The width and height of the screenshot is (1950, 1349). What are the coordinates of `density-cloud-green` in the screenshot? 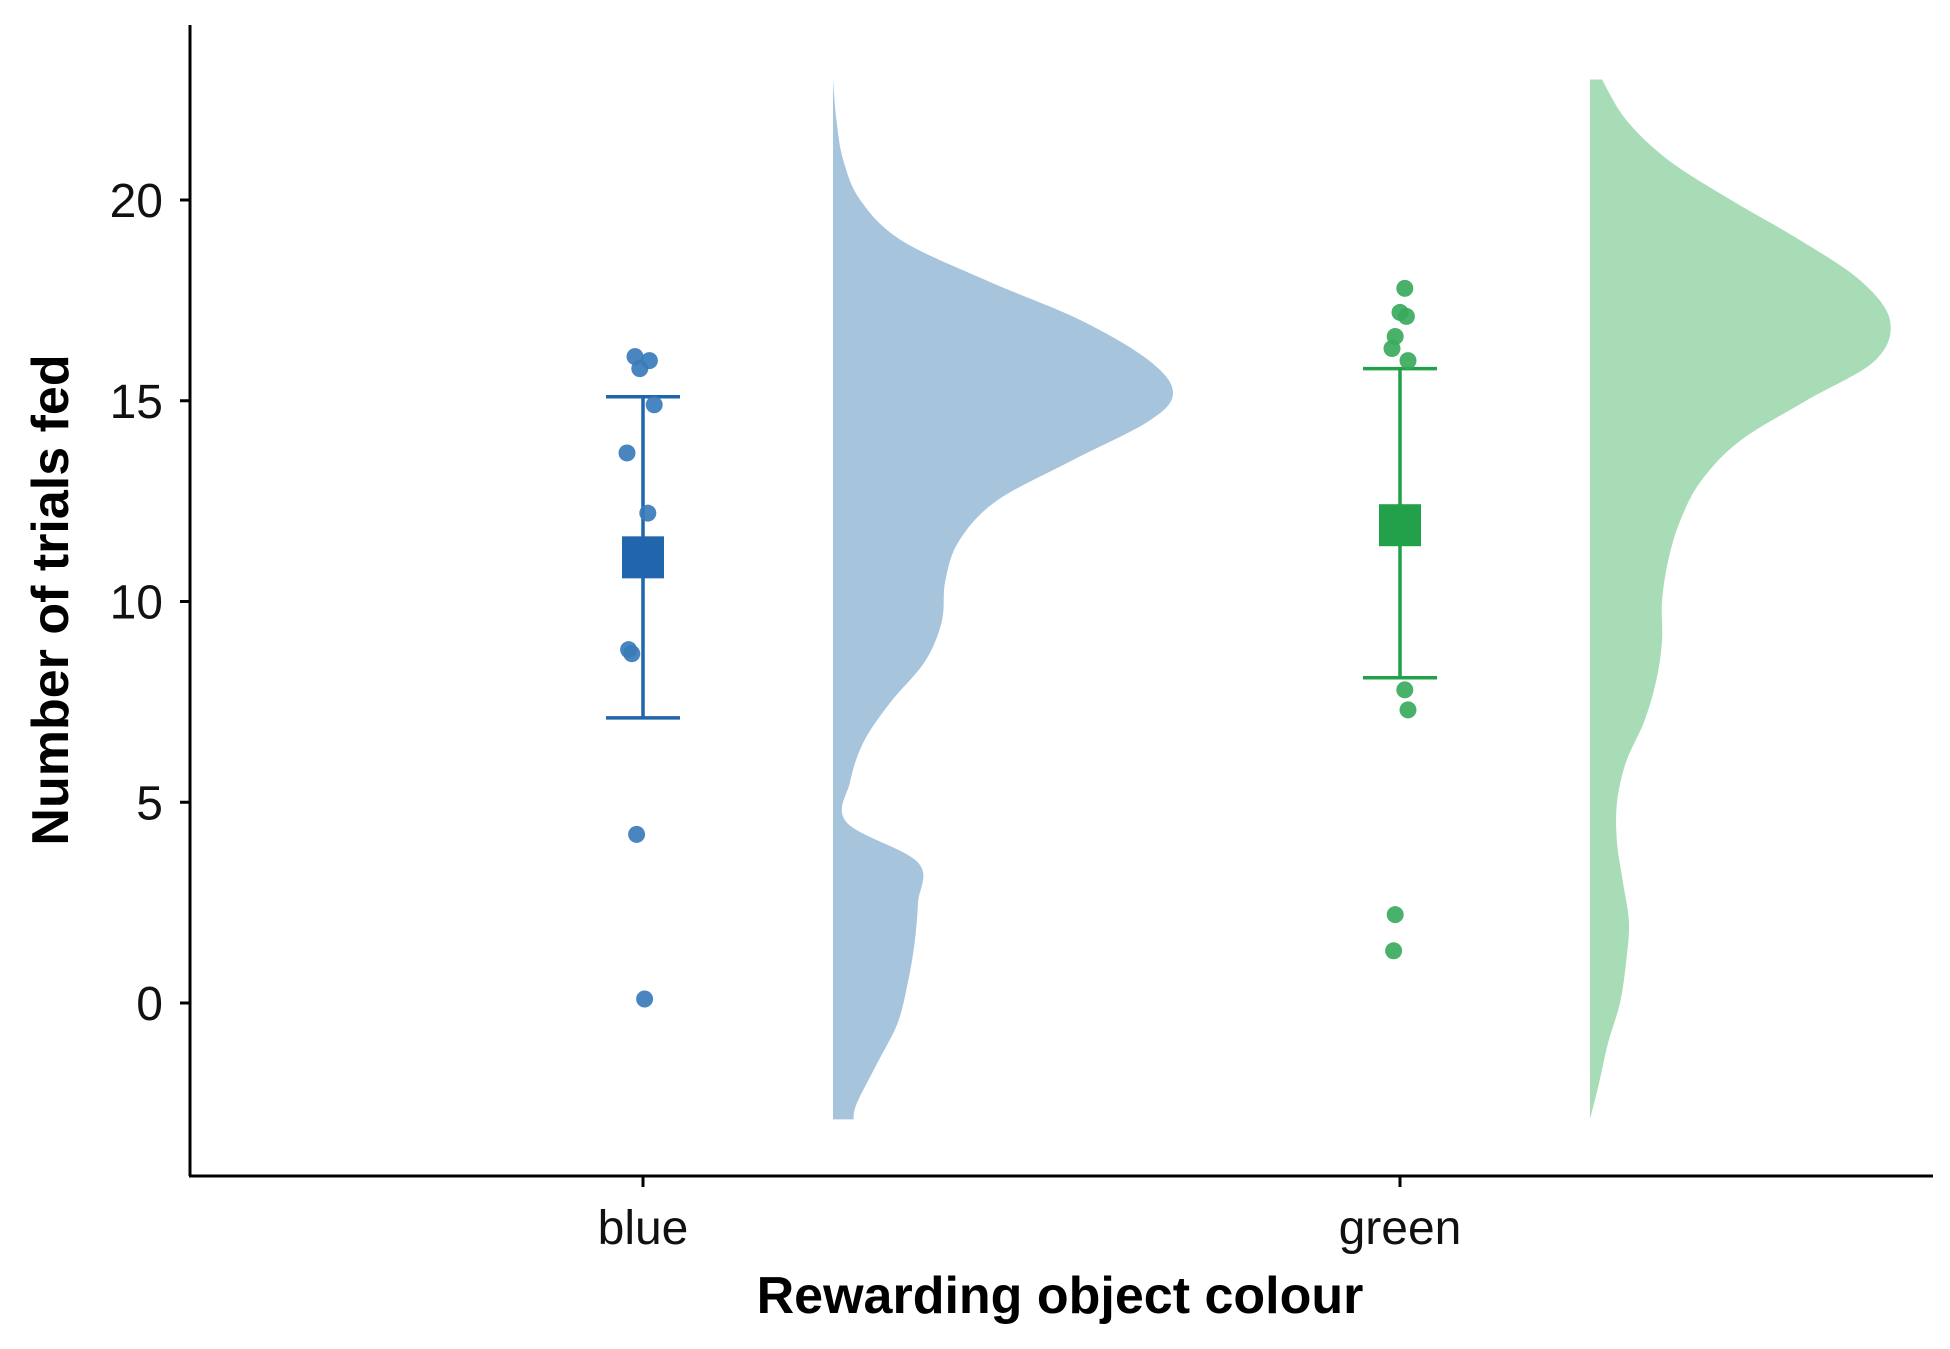 It's located at (1740, 599).